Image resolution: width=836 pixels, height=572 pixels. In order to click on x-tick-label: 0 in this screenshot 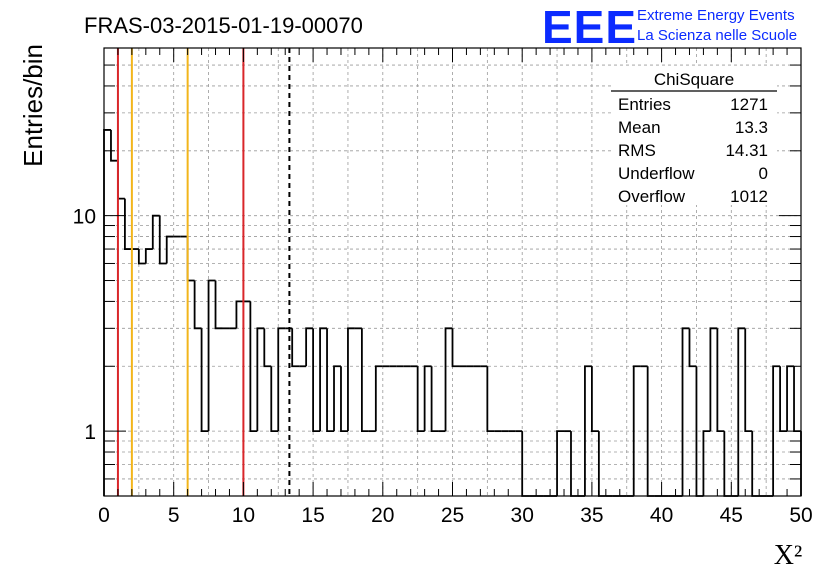, I will do `click(104, 515)`.